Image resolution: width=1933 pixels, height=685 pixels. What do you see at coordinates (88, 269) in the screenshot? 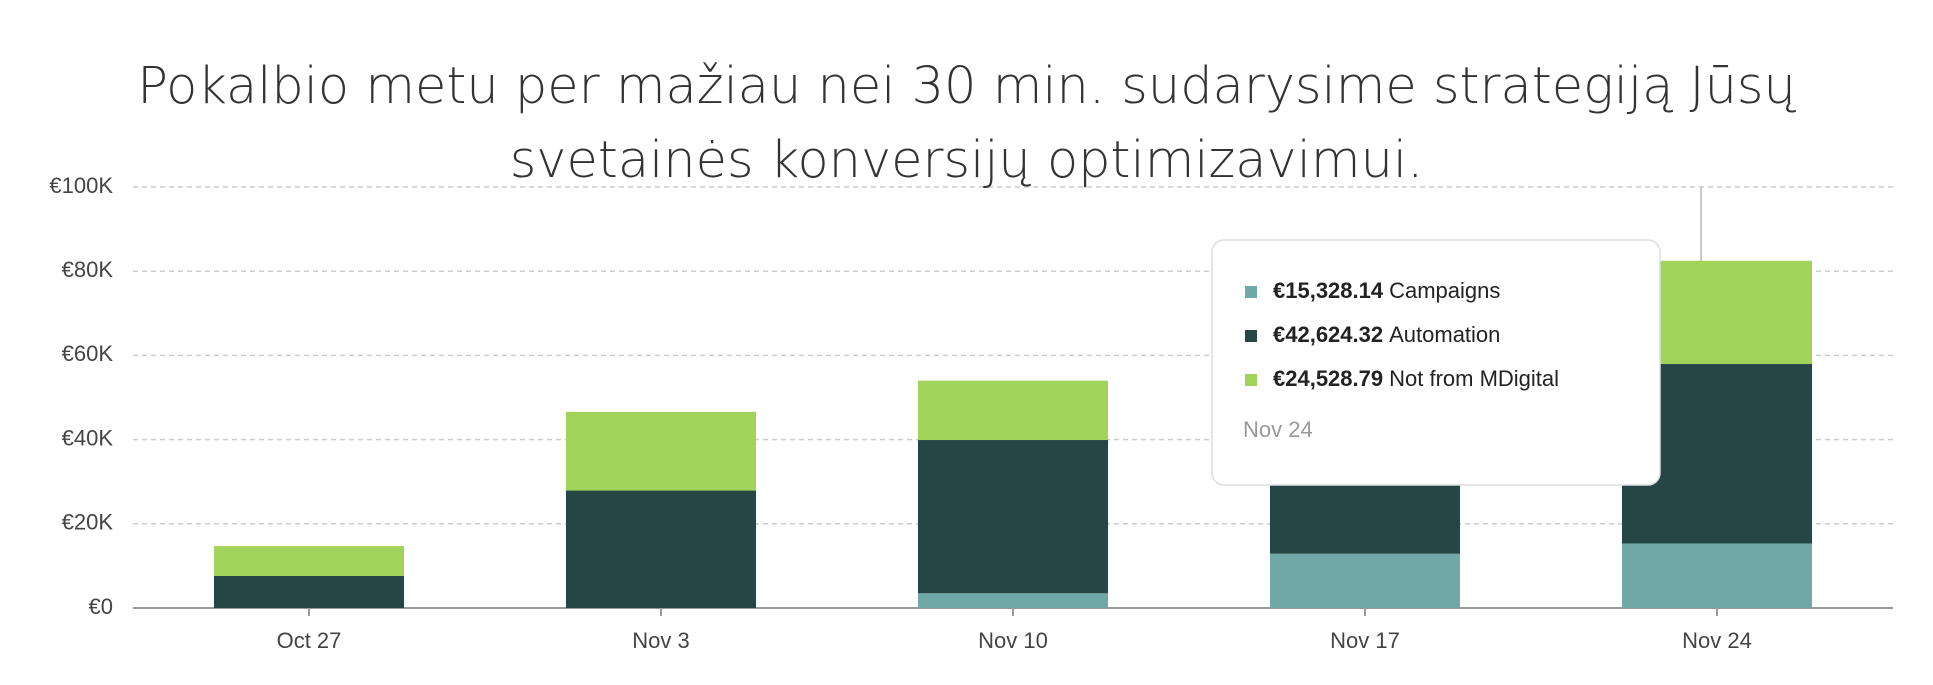
I see `y-tick-label: €80K` at bounding box center [88, 269].